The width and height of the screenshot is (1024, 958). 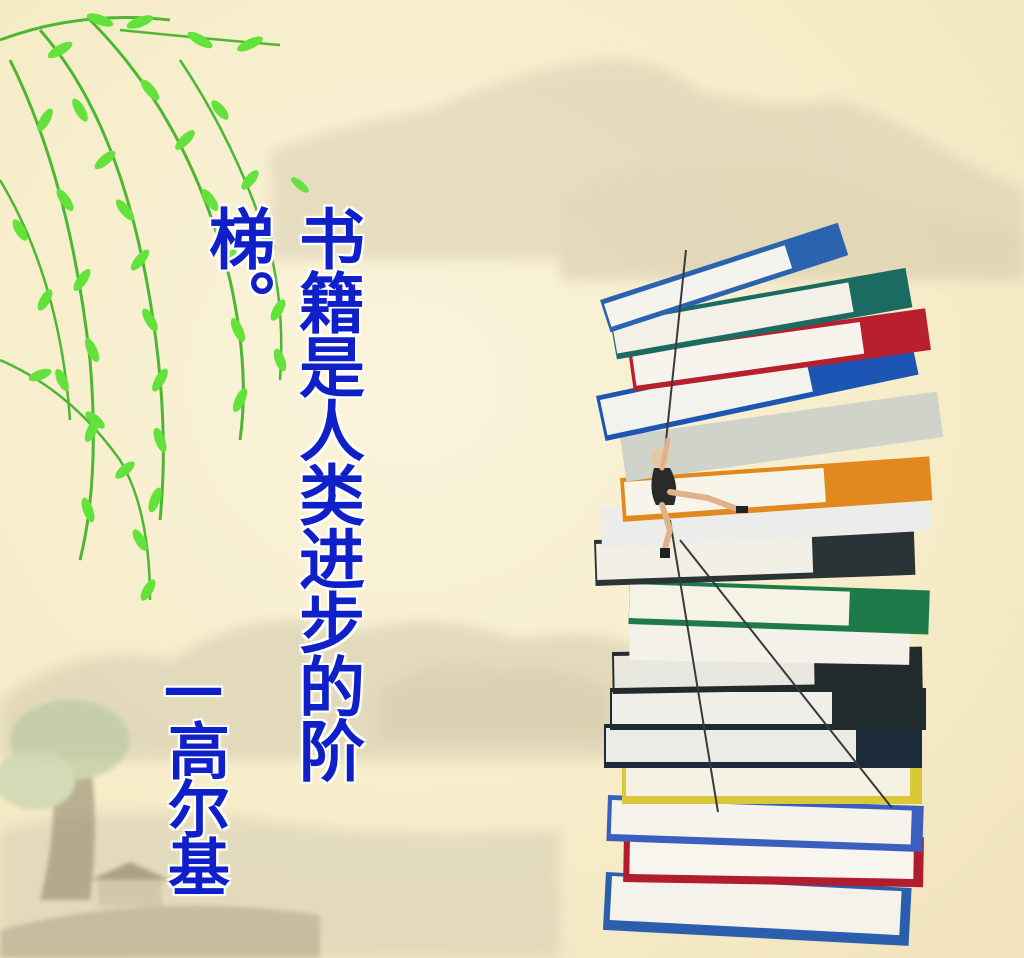 What do you see at coordinates (282, 493) in the screenshot?
I see `quote-text: 书籍是人类进步的阶梯。` at bounding box center [282, 493].